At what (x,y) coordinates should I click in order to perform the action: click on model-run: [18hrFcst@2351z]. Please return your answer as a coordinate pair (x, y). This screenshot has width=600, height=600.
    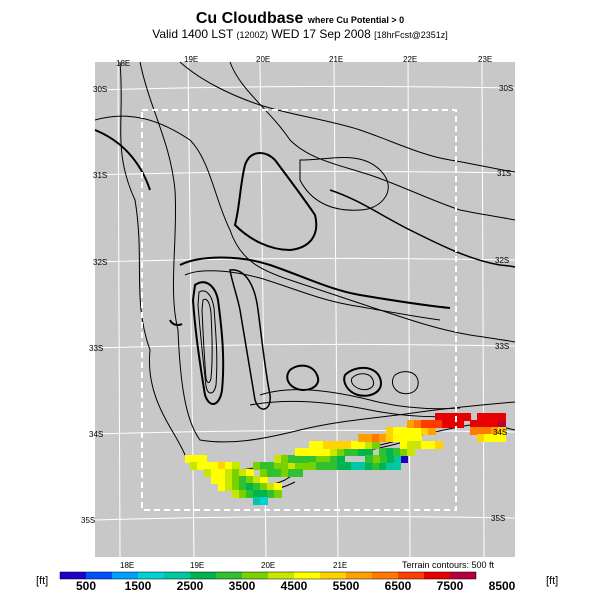
    Looking at the image, I should click on (411, 35).